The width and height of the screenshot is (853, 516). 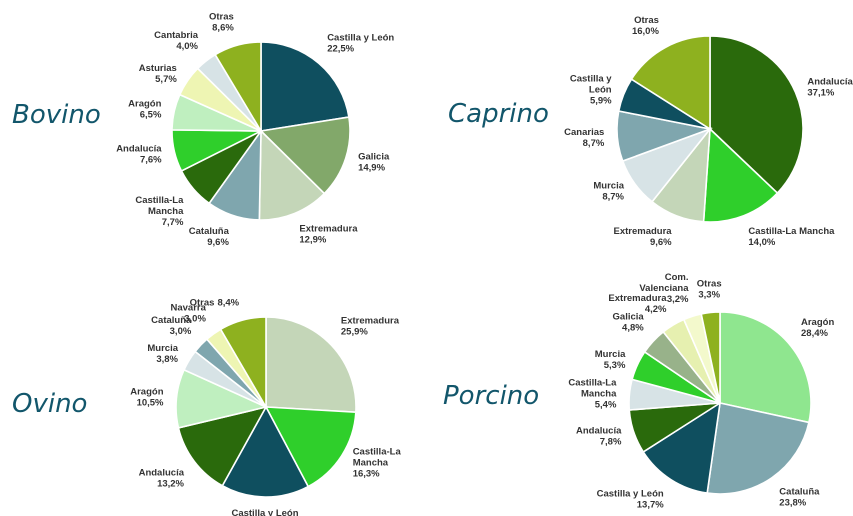 I want to click on slice-value: 13,2%, so click(x=170, y=483).